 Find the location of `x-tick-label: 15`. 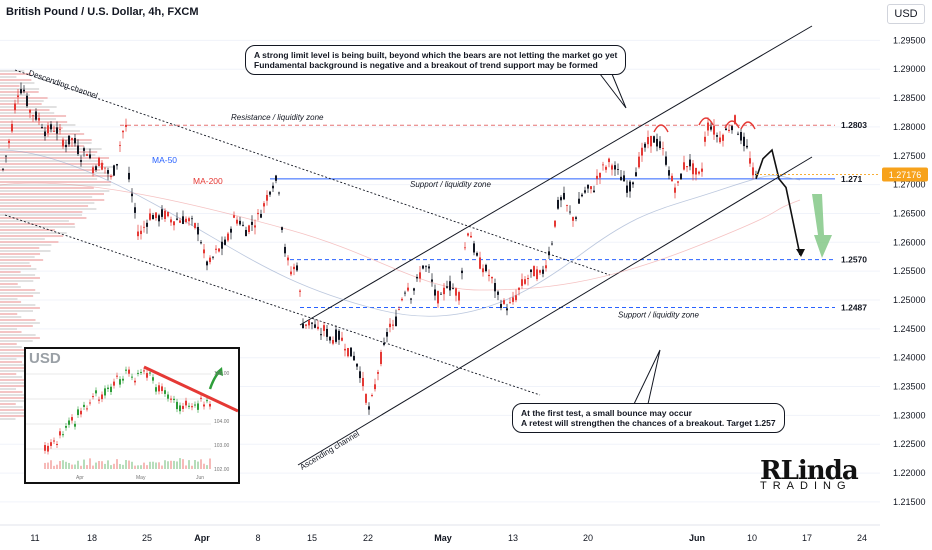

x-tick-label: 15 is located at coordinates (312, 538).